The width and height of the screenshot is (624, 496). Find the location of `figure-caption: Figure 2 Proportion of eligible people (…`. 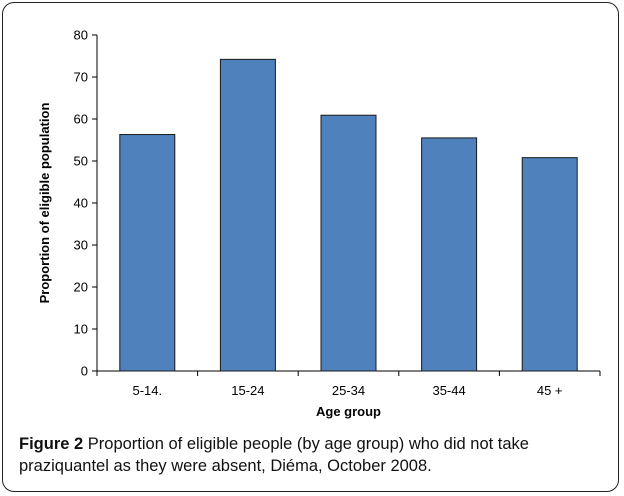

figure-caption: Figure 2 Proportion of eligible people (… is located at coordinates (319, 455).